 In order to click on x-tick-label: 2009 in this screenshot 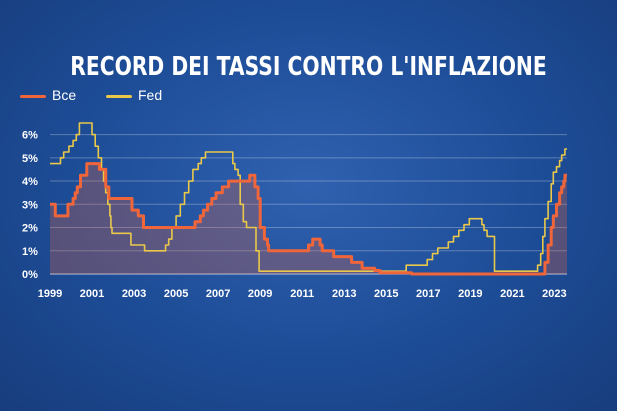, I will do `click(260, 294)`.